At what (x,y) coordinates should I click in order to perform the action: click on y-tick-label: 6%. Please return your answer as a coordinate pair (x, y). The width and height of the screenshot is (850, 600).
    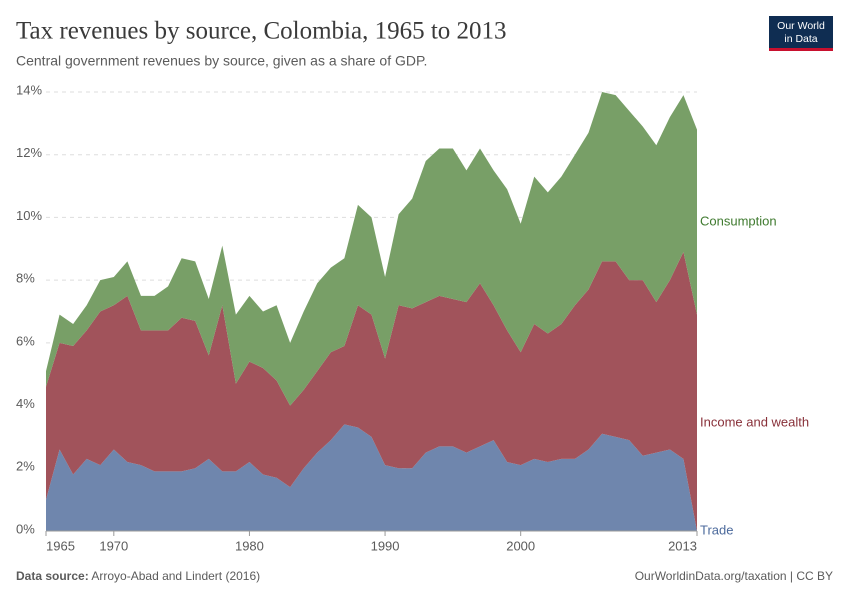
    Looking at the image, I should click on (25, 340).